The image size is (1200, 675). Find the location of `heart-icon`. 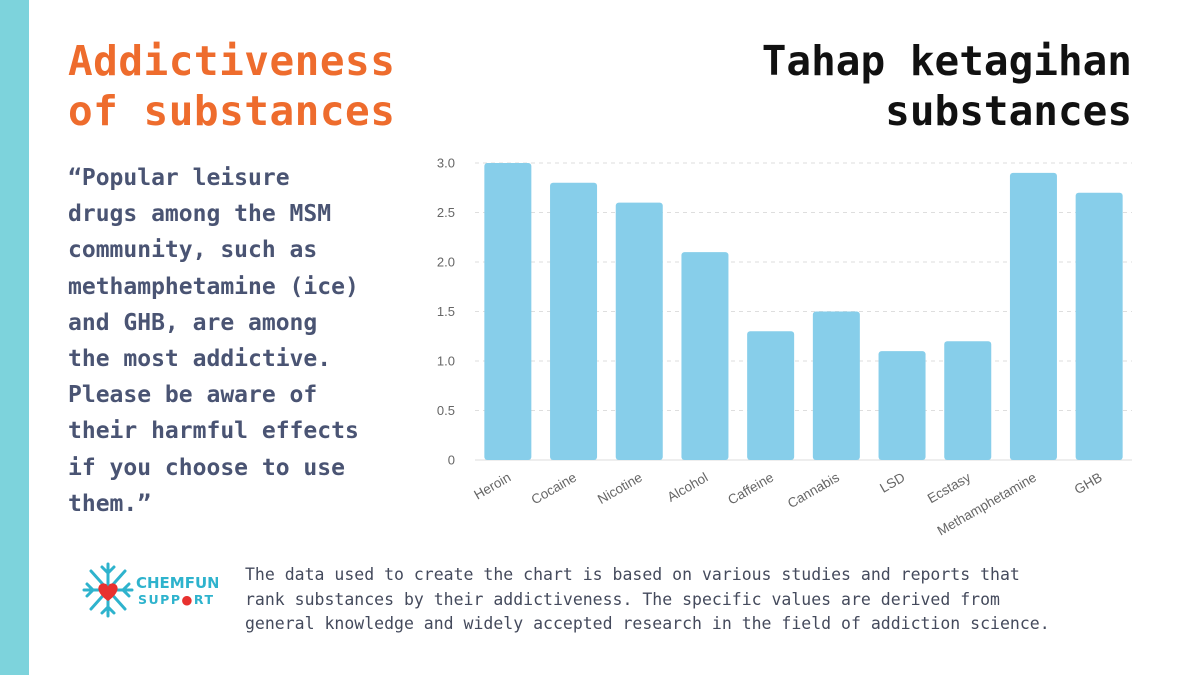

heart-icon is located at coordinates (108, 592).